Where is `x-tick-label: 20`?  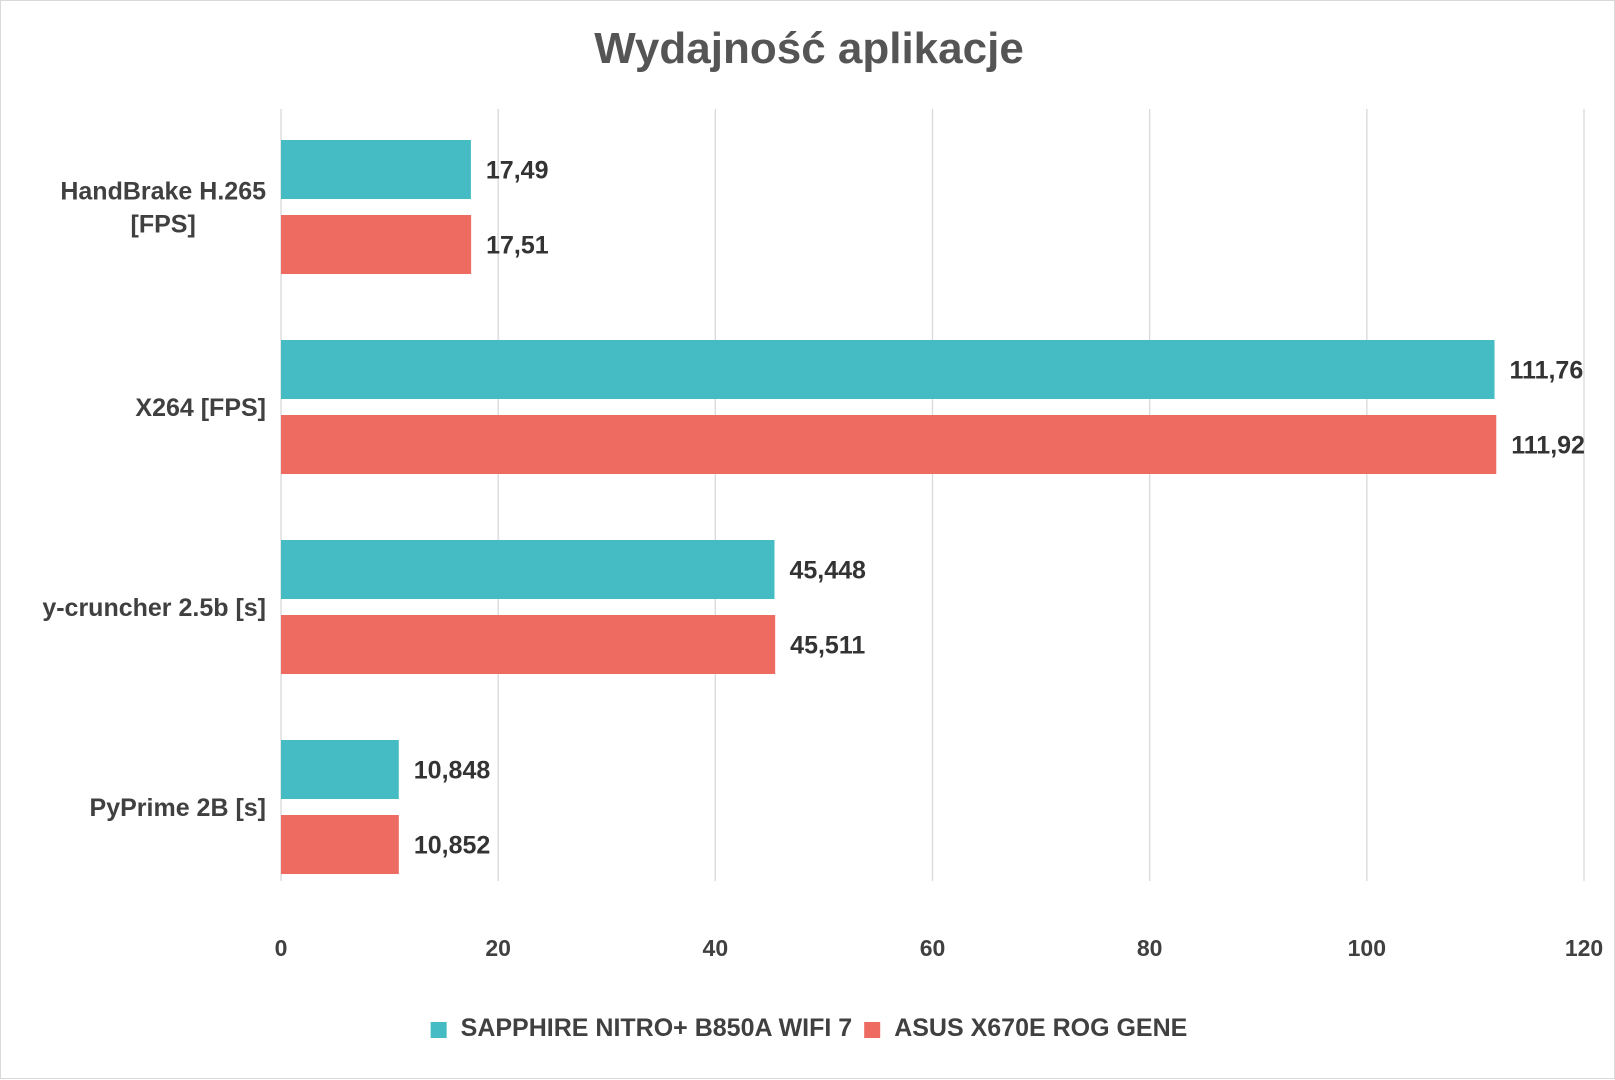 x-tick-label: 20 is located at coordinates (498, 948).